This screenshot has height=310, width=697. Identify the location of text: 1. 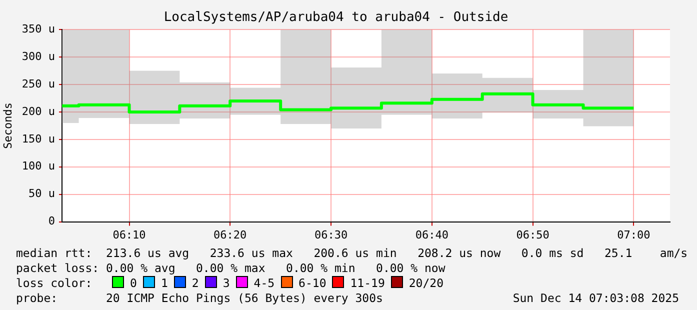
(164, 283).